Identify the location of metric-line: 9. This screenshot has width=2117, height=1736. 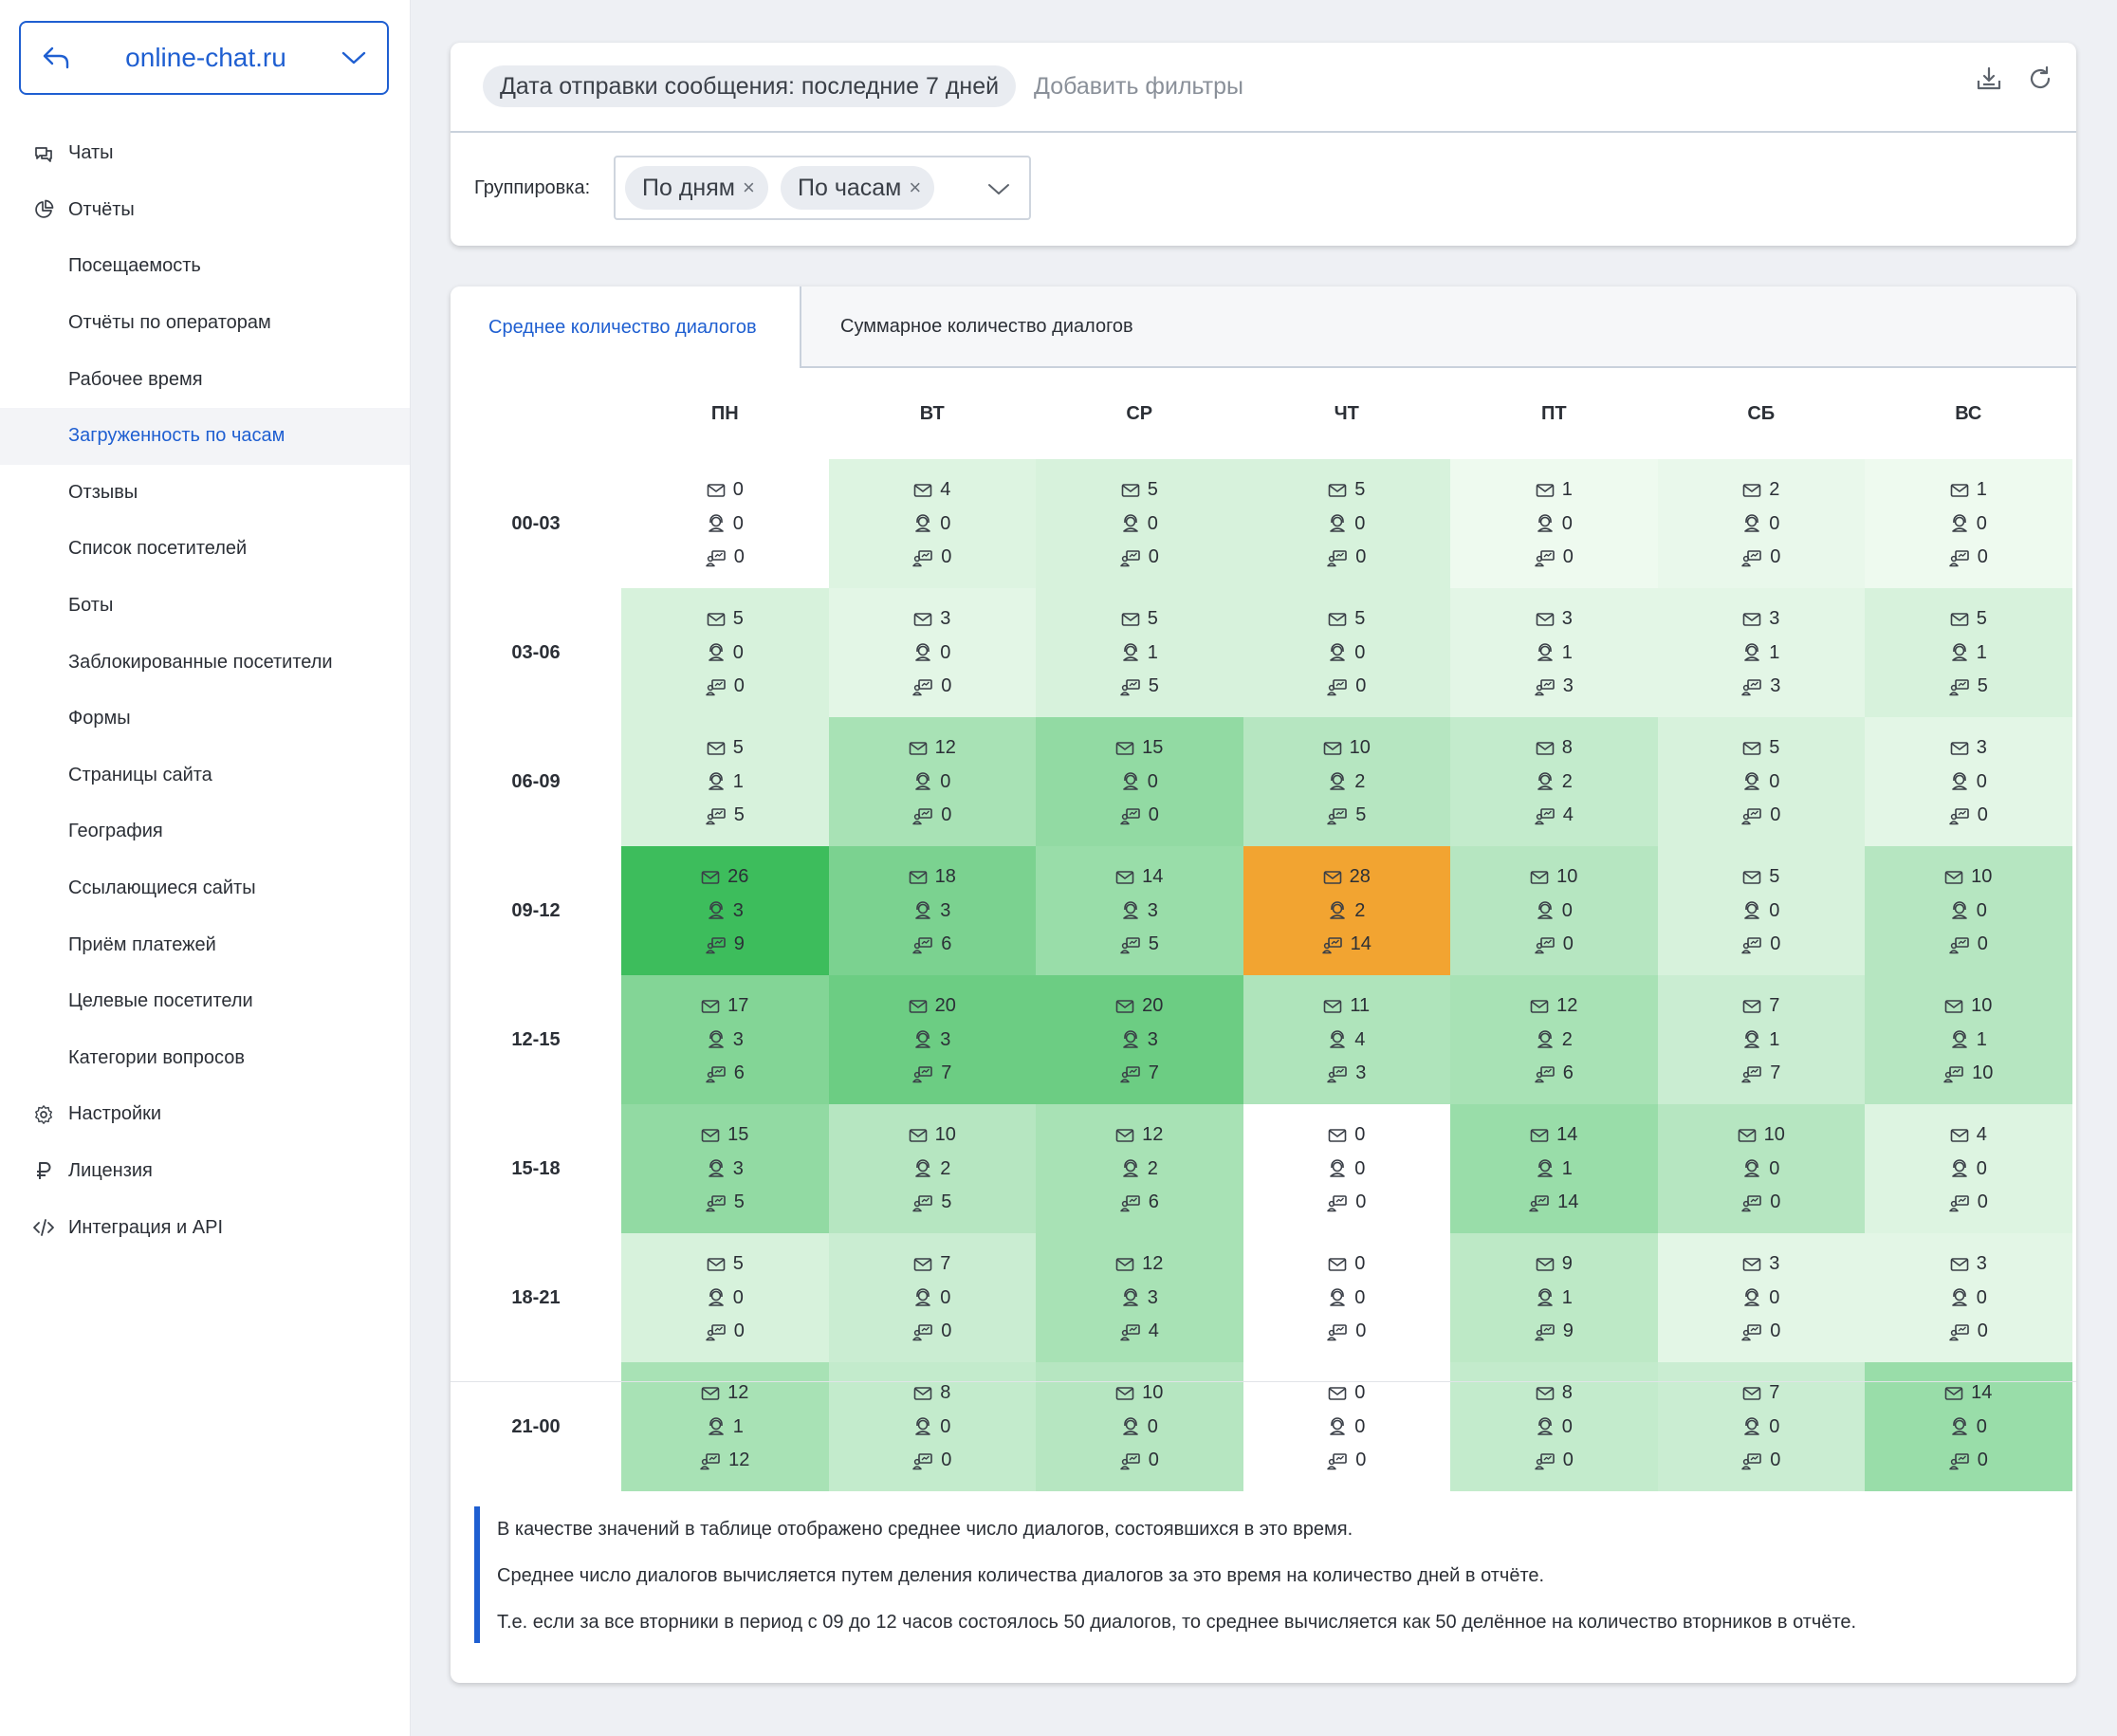
(1554, 1332).